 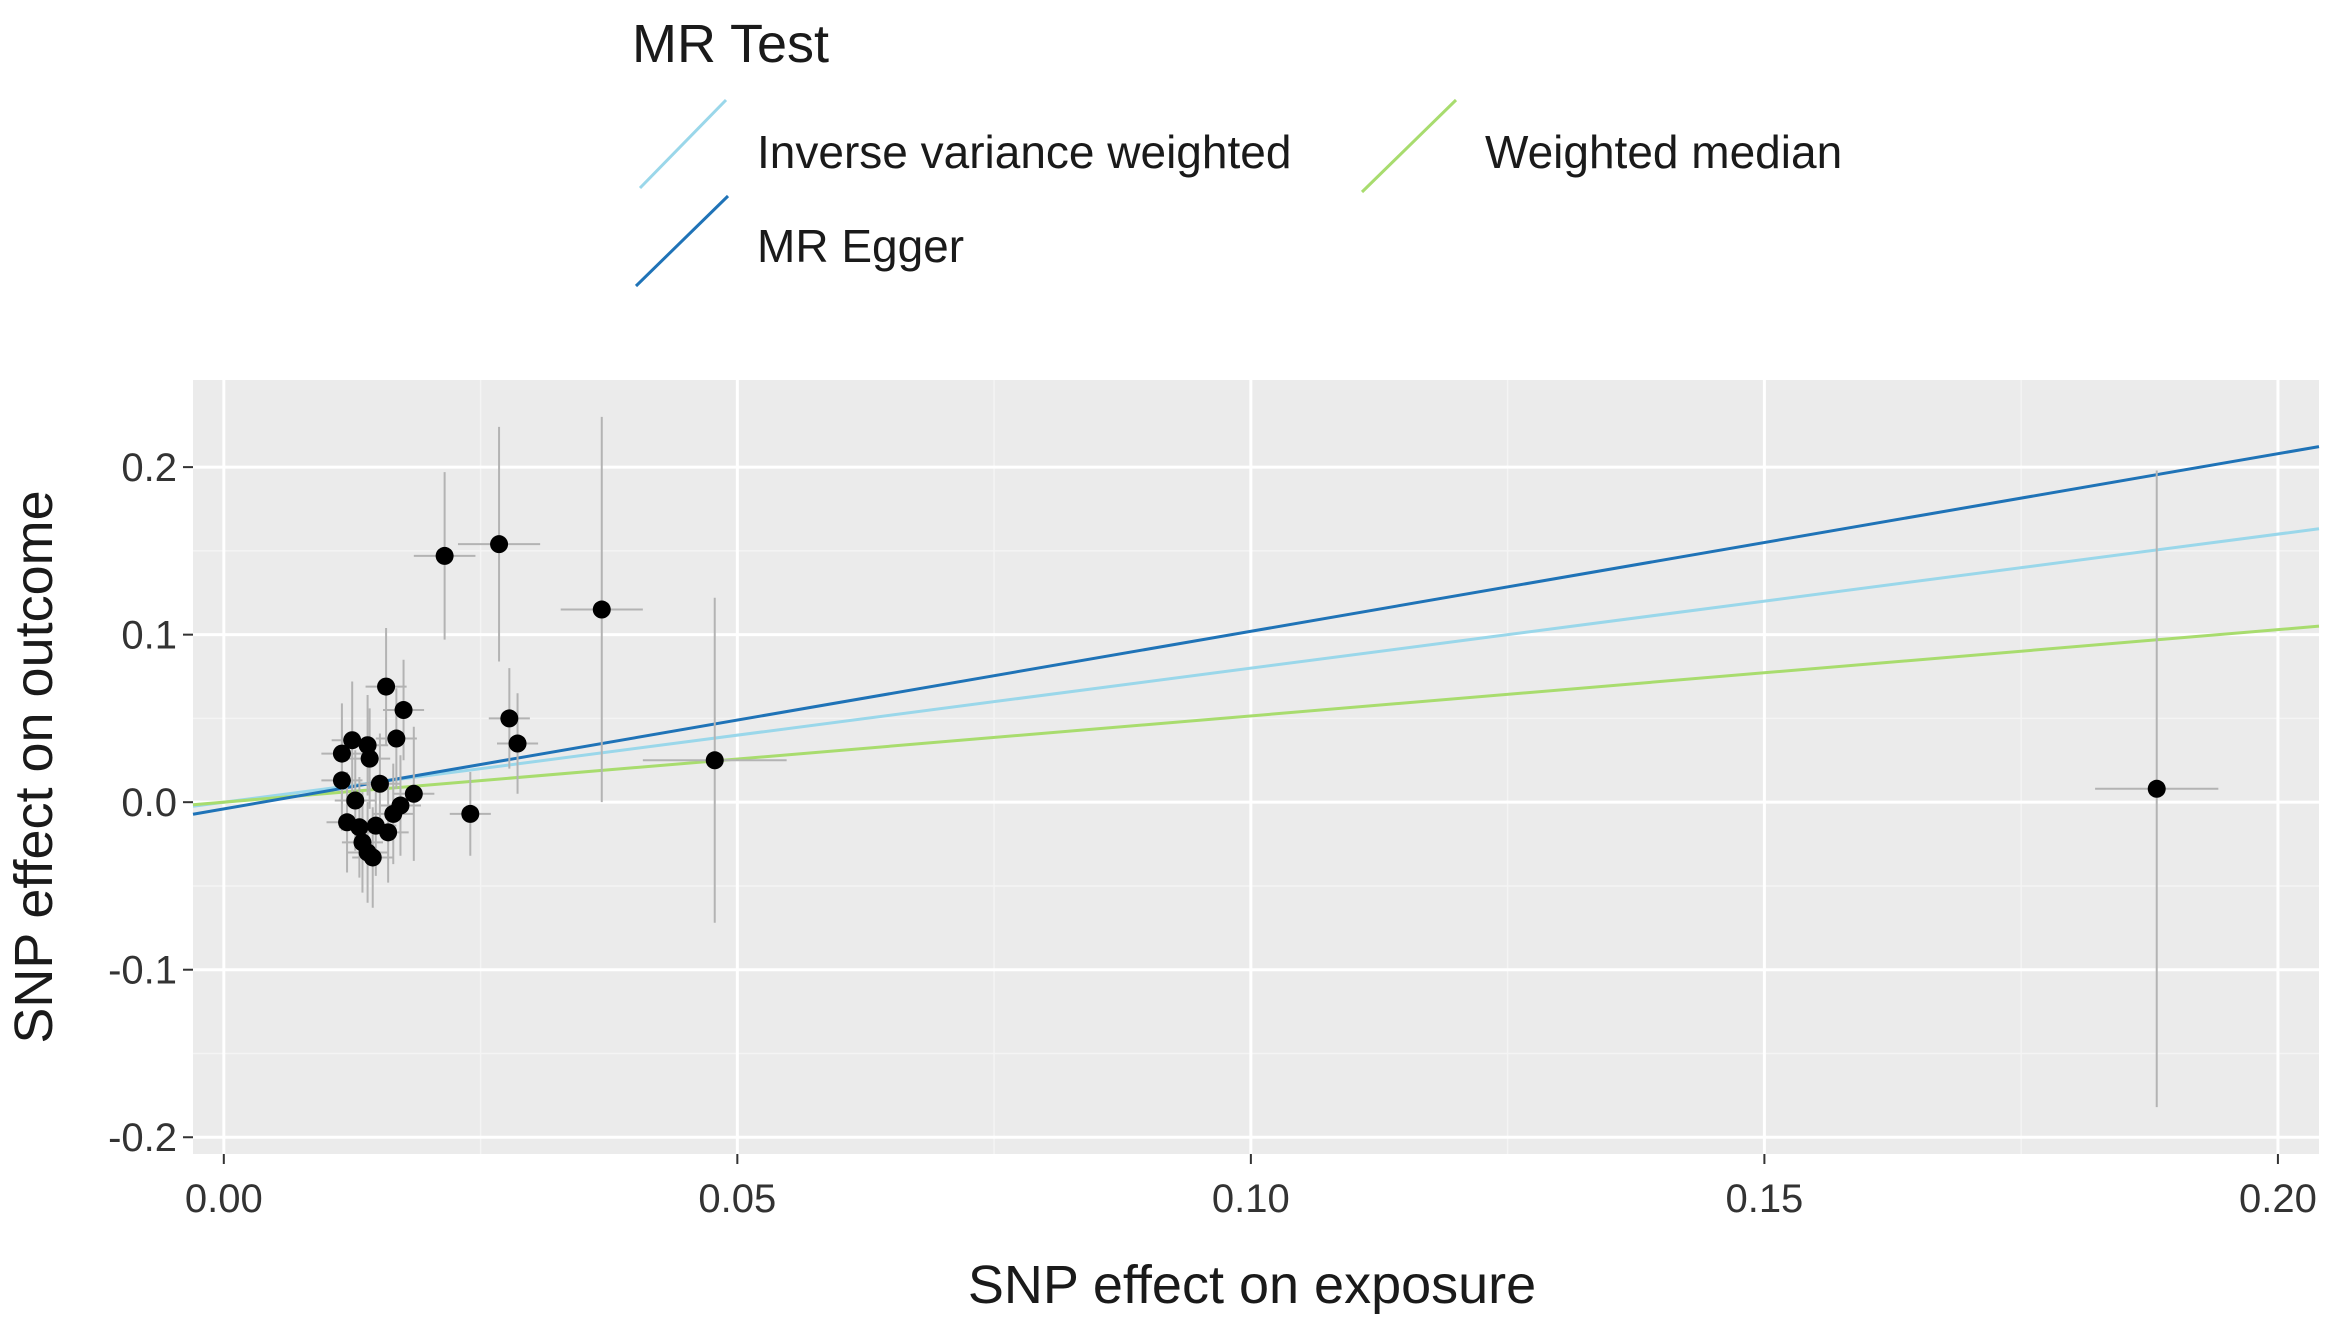 What do you see at coordinates (1252, 1285) in the screenshot?
I see `x-axis-title: SNP effect on exposure` at bounding box center [1252, 1285].